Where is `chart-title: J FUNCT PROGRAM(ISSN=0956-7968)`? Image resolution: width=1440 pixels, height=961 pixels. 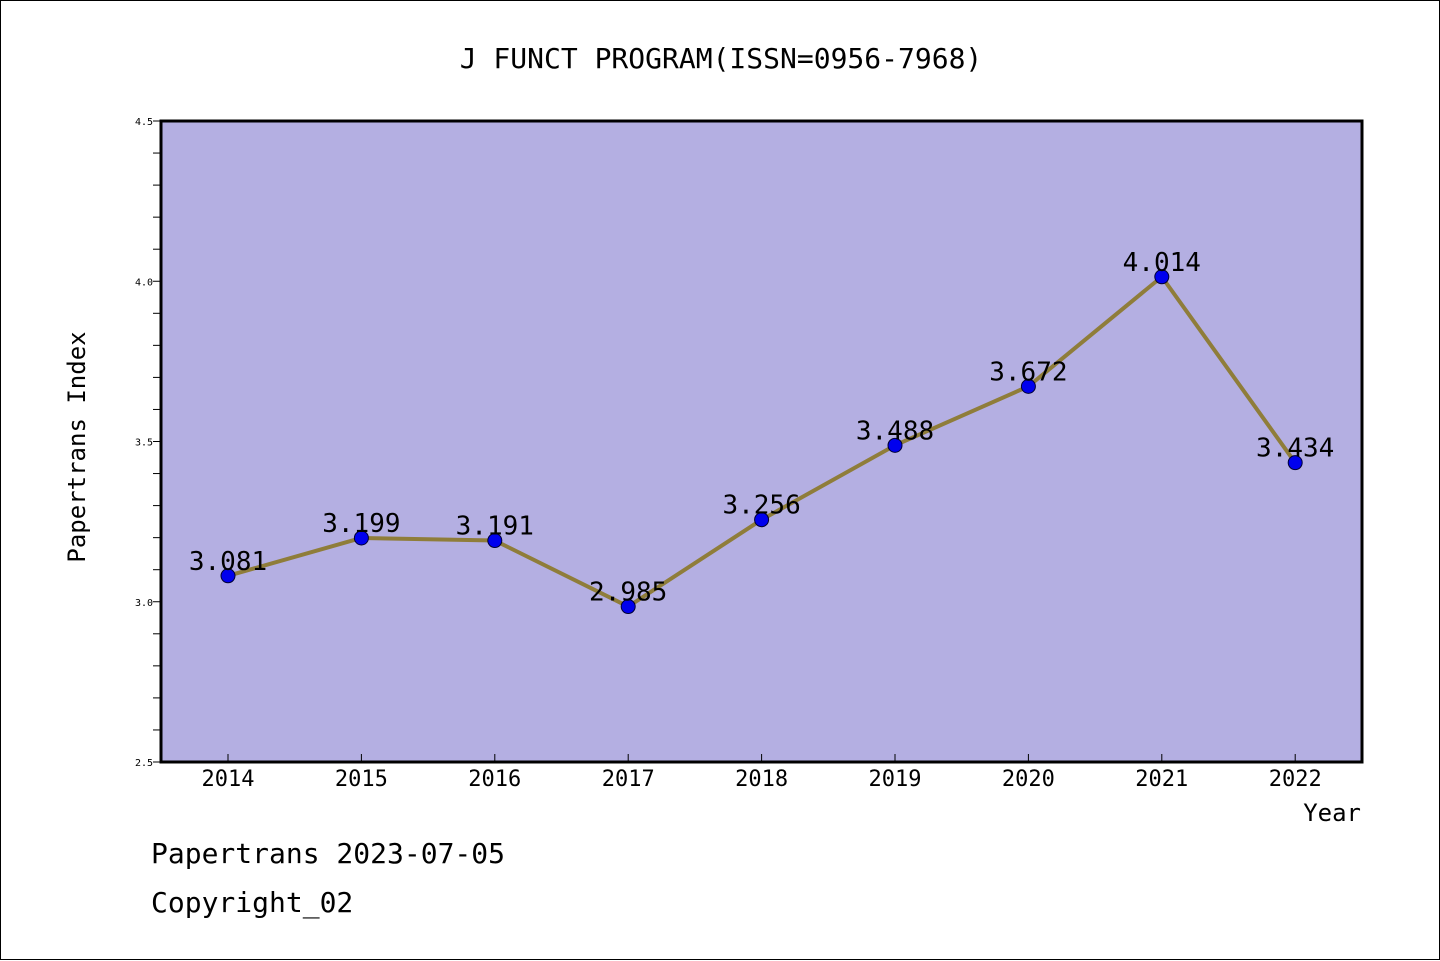
chart-title: J FUNCT PROGRAM(ISSN=0956-7968) is located at coordinates (721, 58).